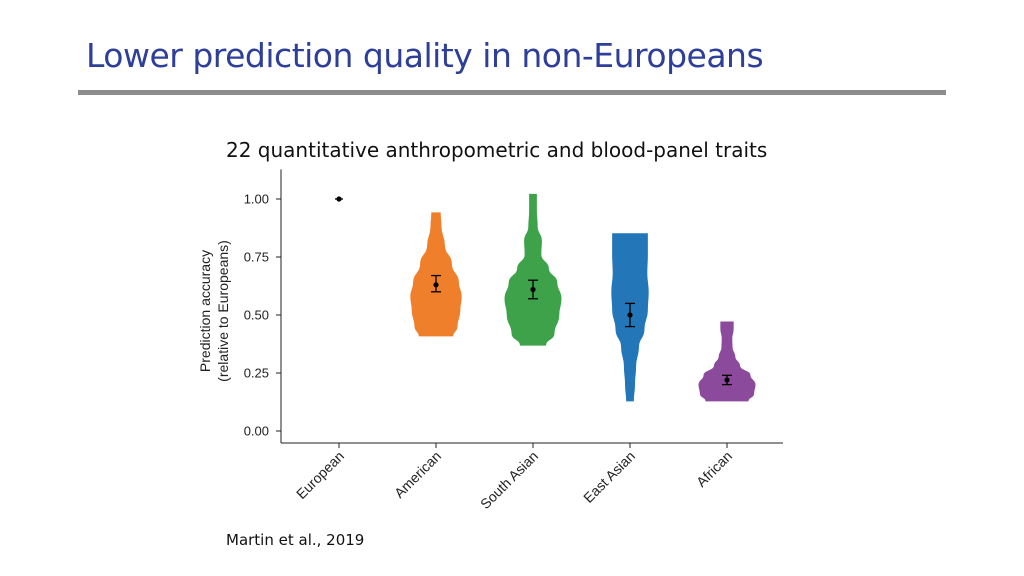  What do you see at coordinates (256, 199) in the screenshot?
I see `y-tick-label: 1.00` at bounding box center [256, 199].